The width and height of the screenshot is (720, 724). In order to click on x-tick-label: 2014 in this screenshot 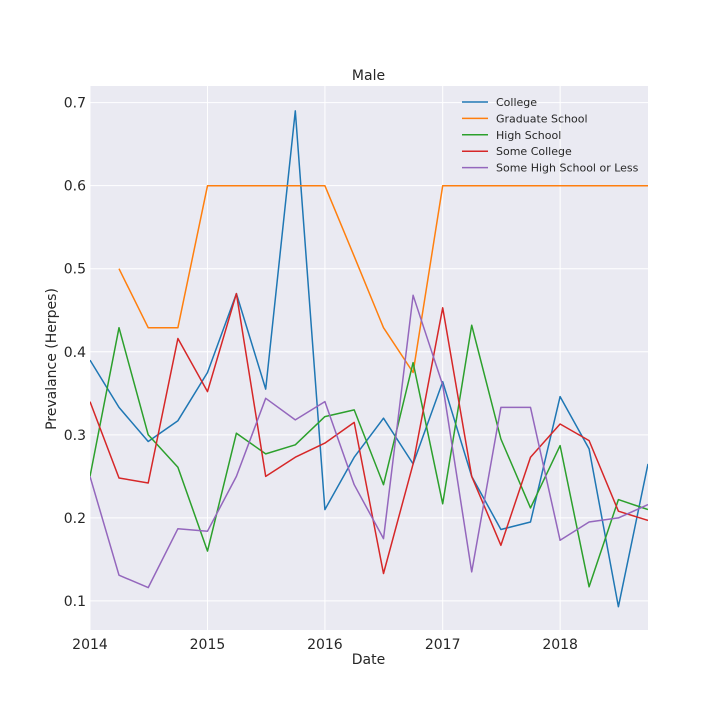, I will do `click(90, 645)`.